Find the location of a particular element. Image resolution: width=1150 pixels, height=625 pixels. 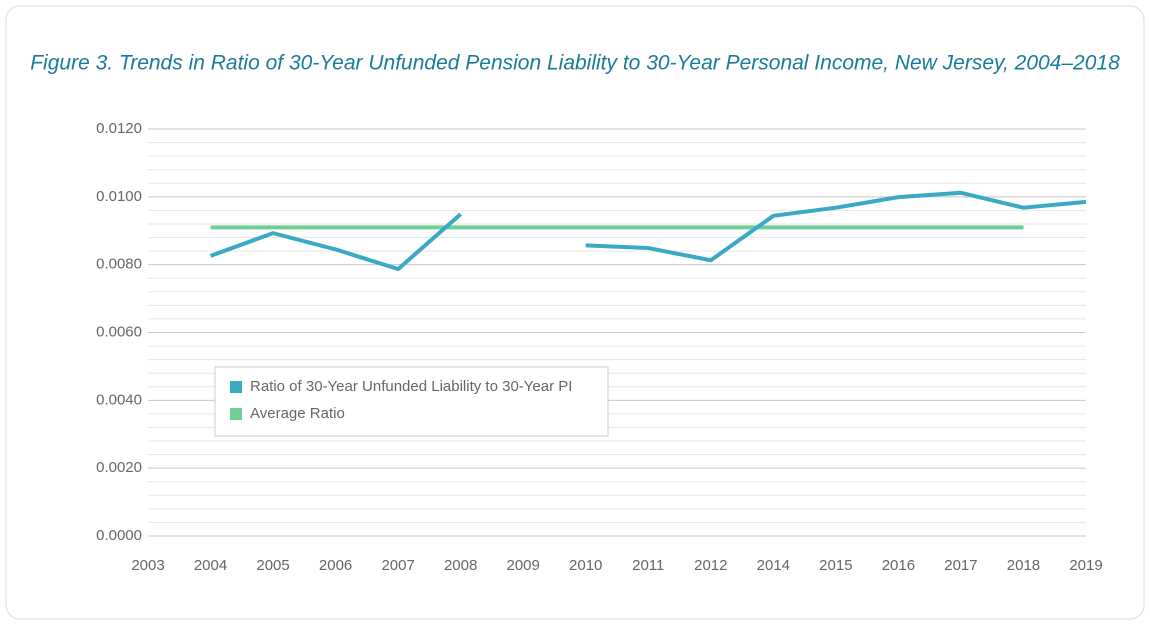

y-tick-label: 0.0080 is located at coordinates (119, 264).